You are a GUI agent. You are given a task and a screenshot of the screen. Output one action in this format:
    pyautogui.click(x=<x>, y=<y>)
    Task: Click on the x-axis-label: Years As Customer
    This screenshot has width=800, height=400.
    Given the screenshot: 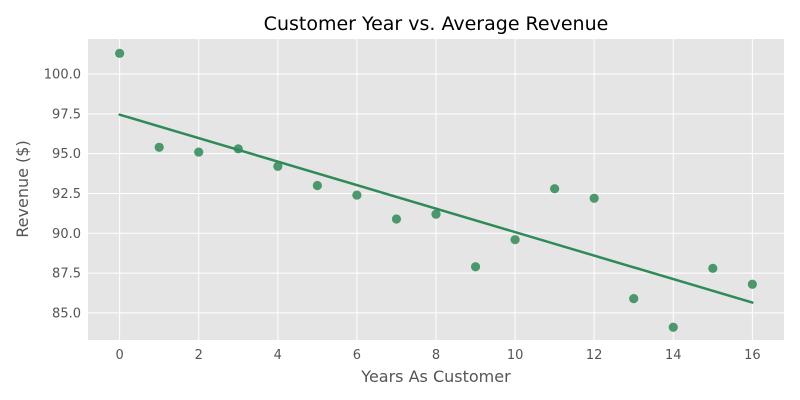 What is the action you would take?
    pyautogui.click(x=435, y=376)
    